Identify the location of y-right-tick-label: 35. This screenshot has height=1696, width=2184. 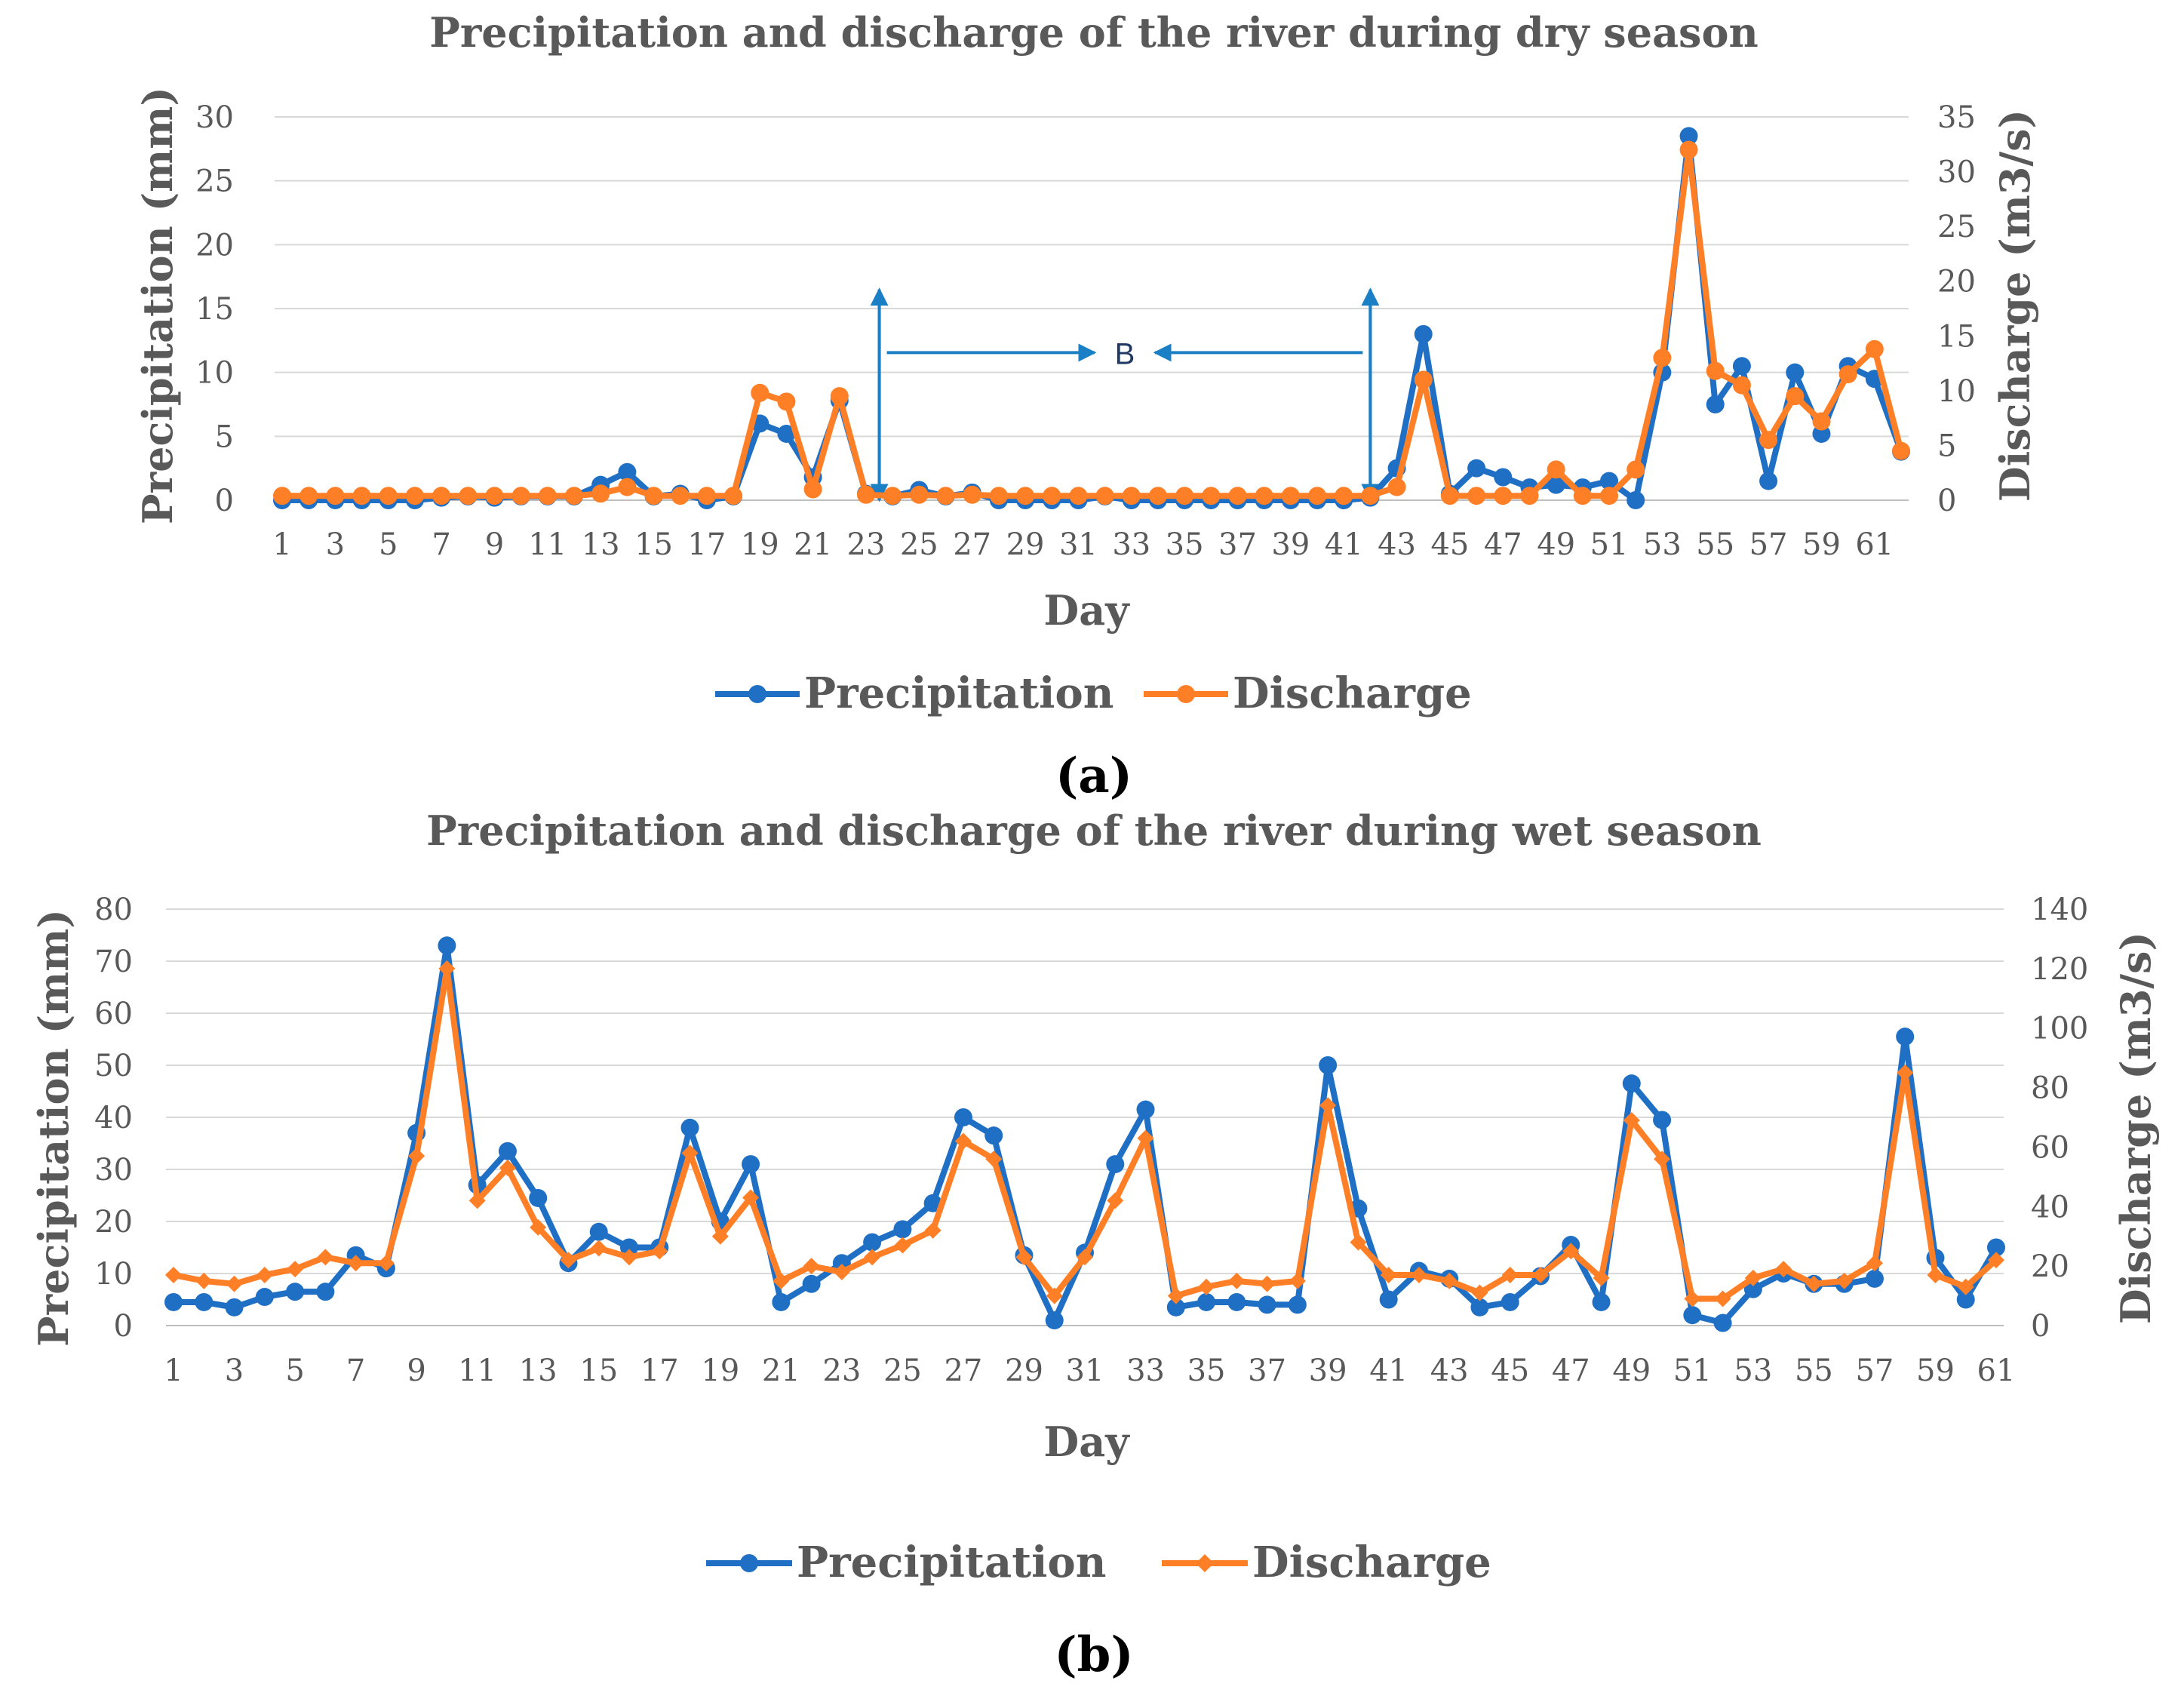
(1956, 118).